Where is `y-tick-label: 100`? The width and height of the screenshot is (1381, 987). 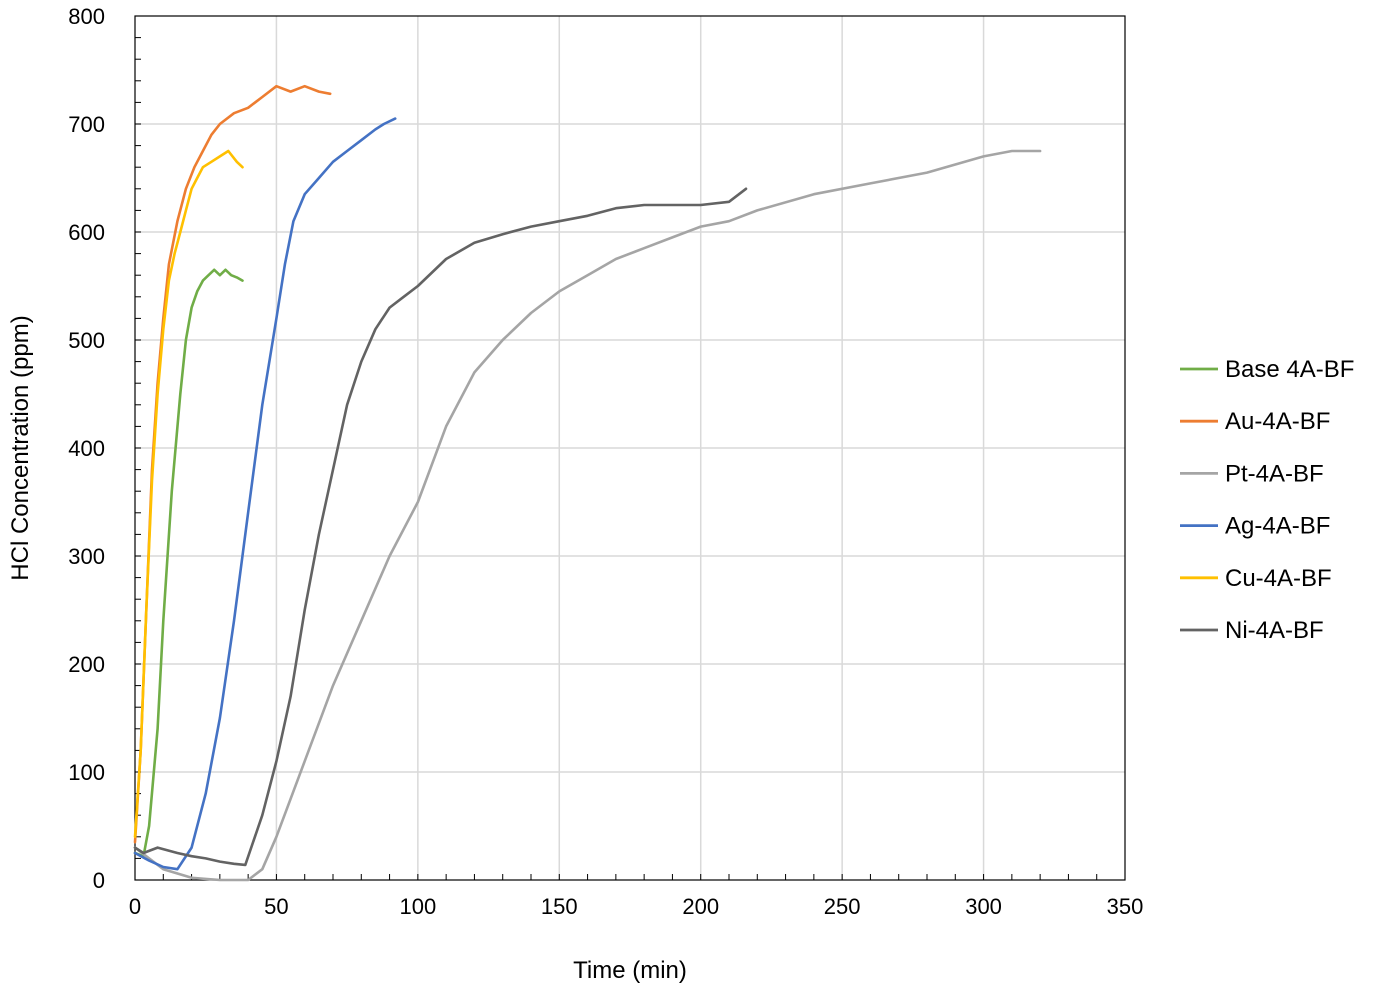
y-tick-label: 100 is located at coordinates (86, 772).